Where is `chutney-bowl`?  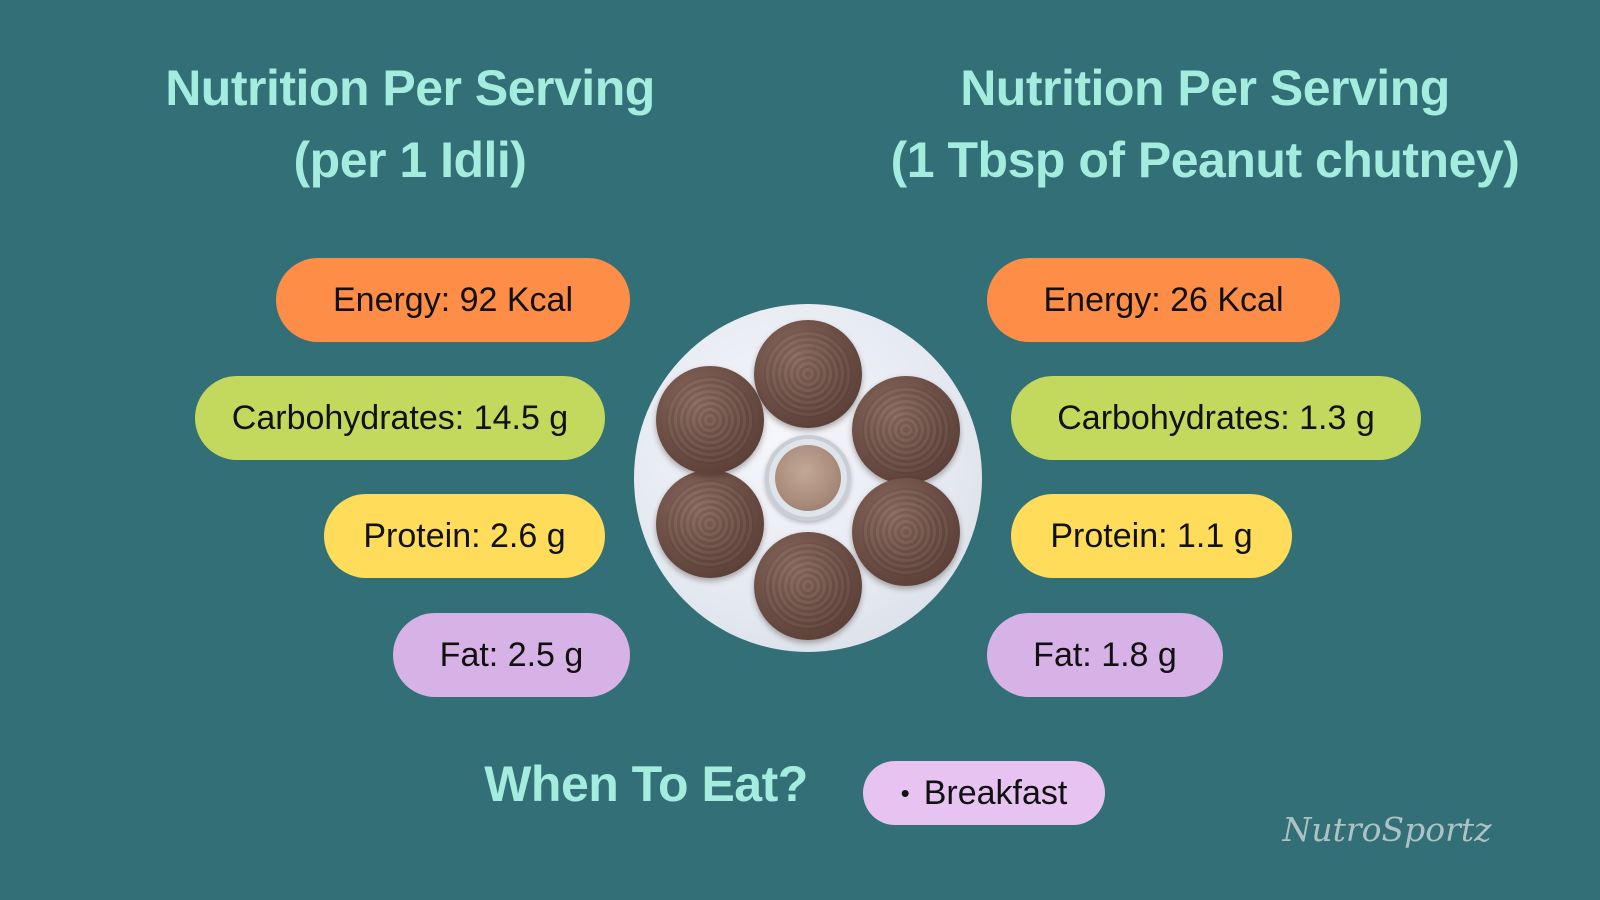 chutney-bowl is located at coordinates (808, 478).